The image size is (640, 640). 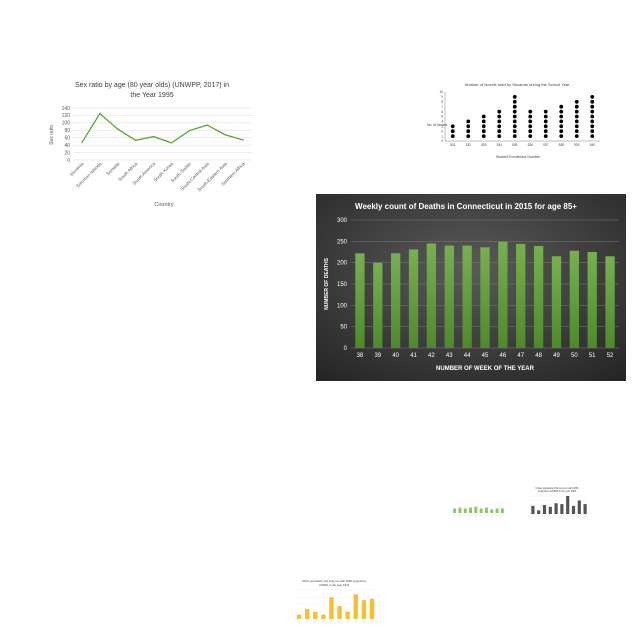 I want to click on x-axis-title: NUMBER OF WEEK OF THE YEAR, so click(x=485, y=369).